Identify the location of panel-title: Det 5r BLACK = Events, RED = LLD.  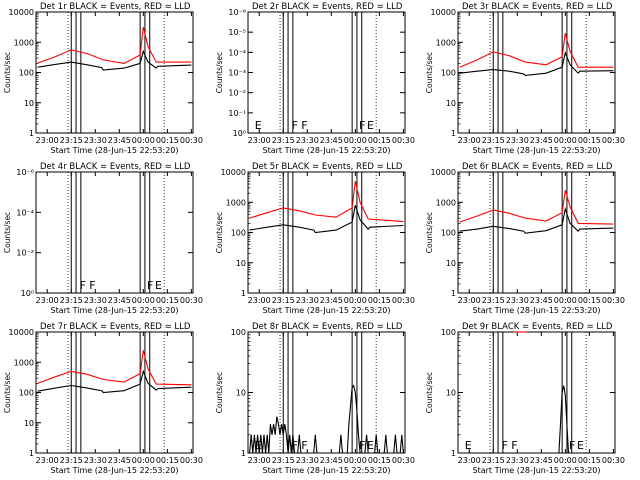
(327, 167).